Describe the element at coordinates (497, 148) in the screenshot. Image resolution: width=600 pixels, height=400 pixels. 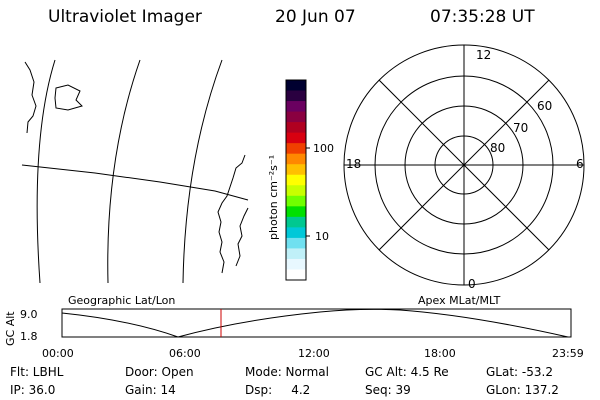
I see `lat-label-80: 80` at that location.